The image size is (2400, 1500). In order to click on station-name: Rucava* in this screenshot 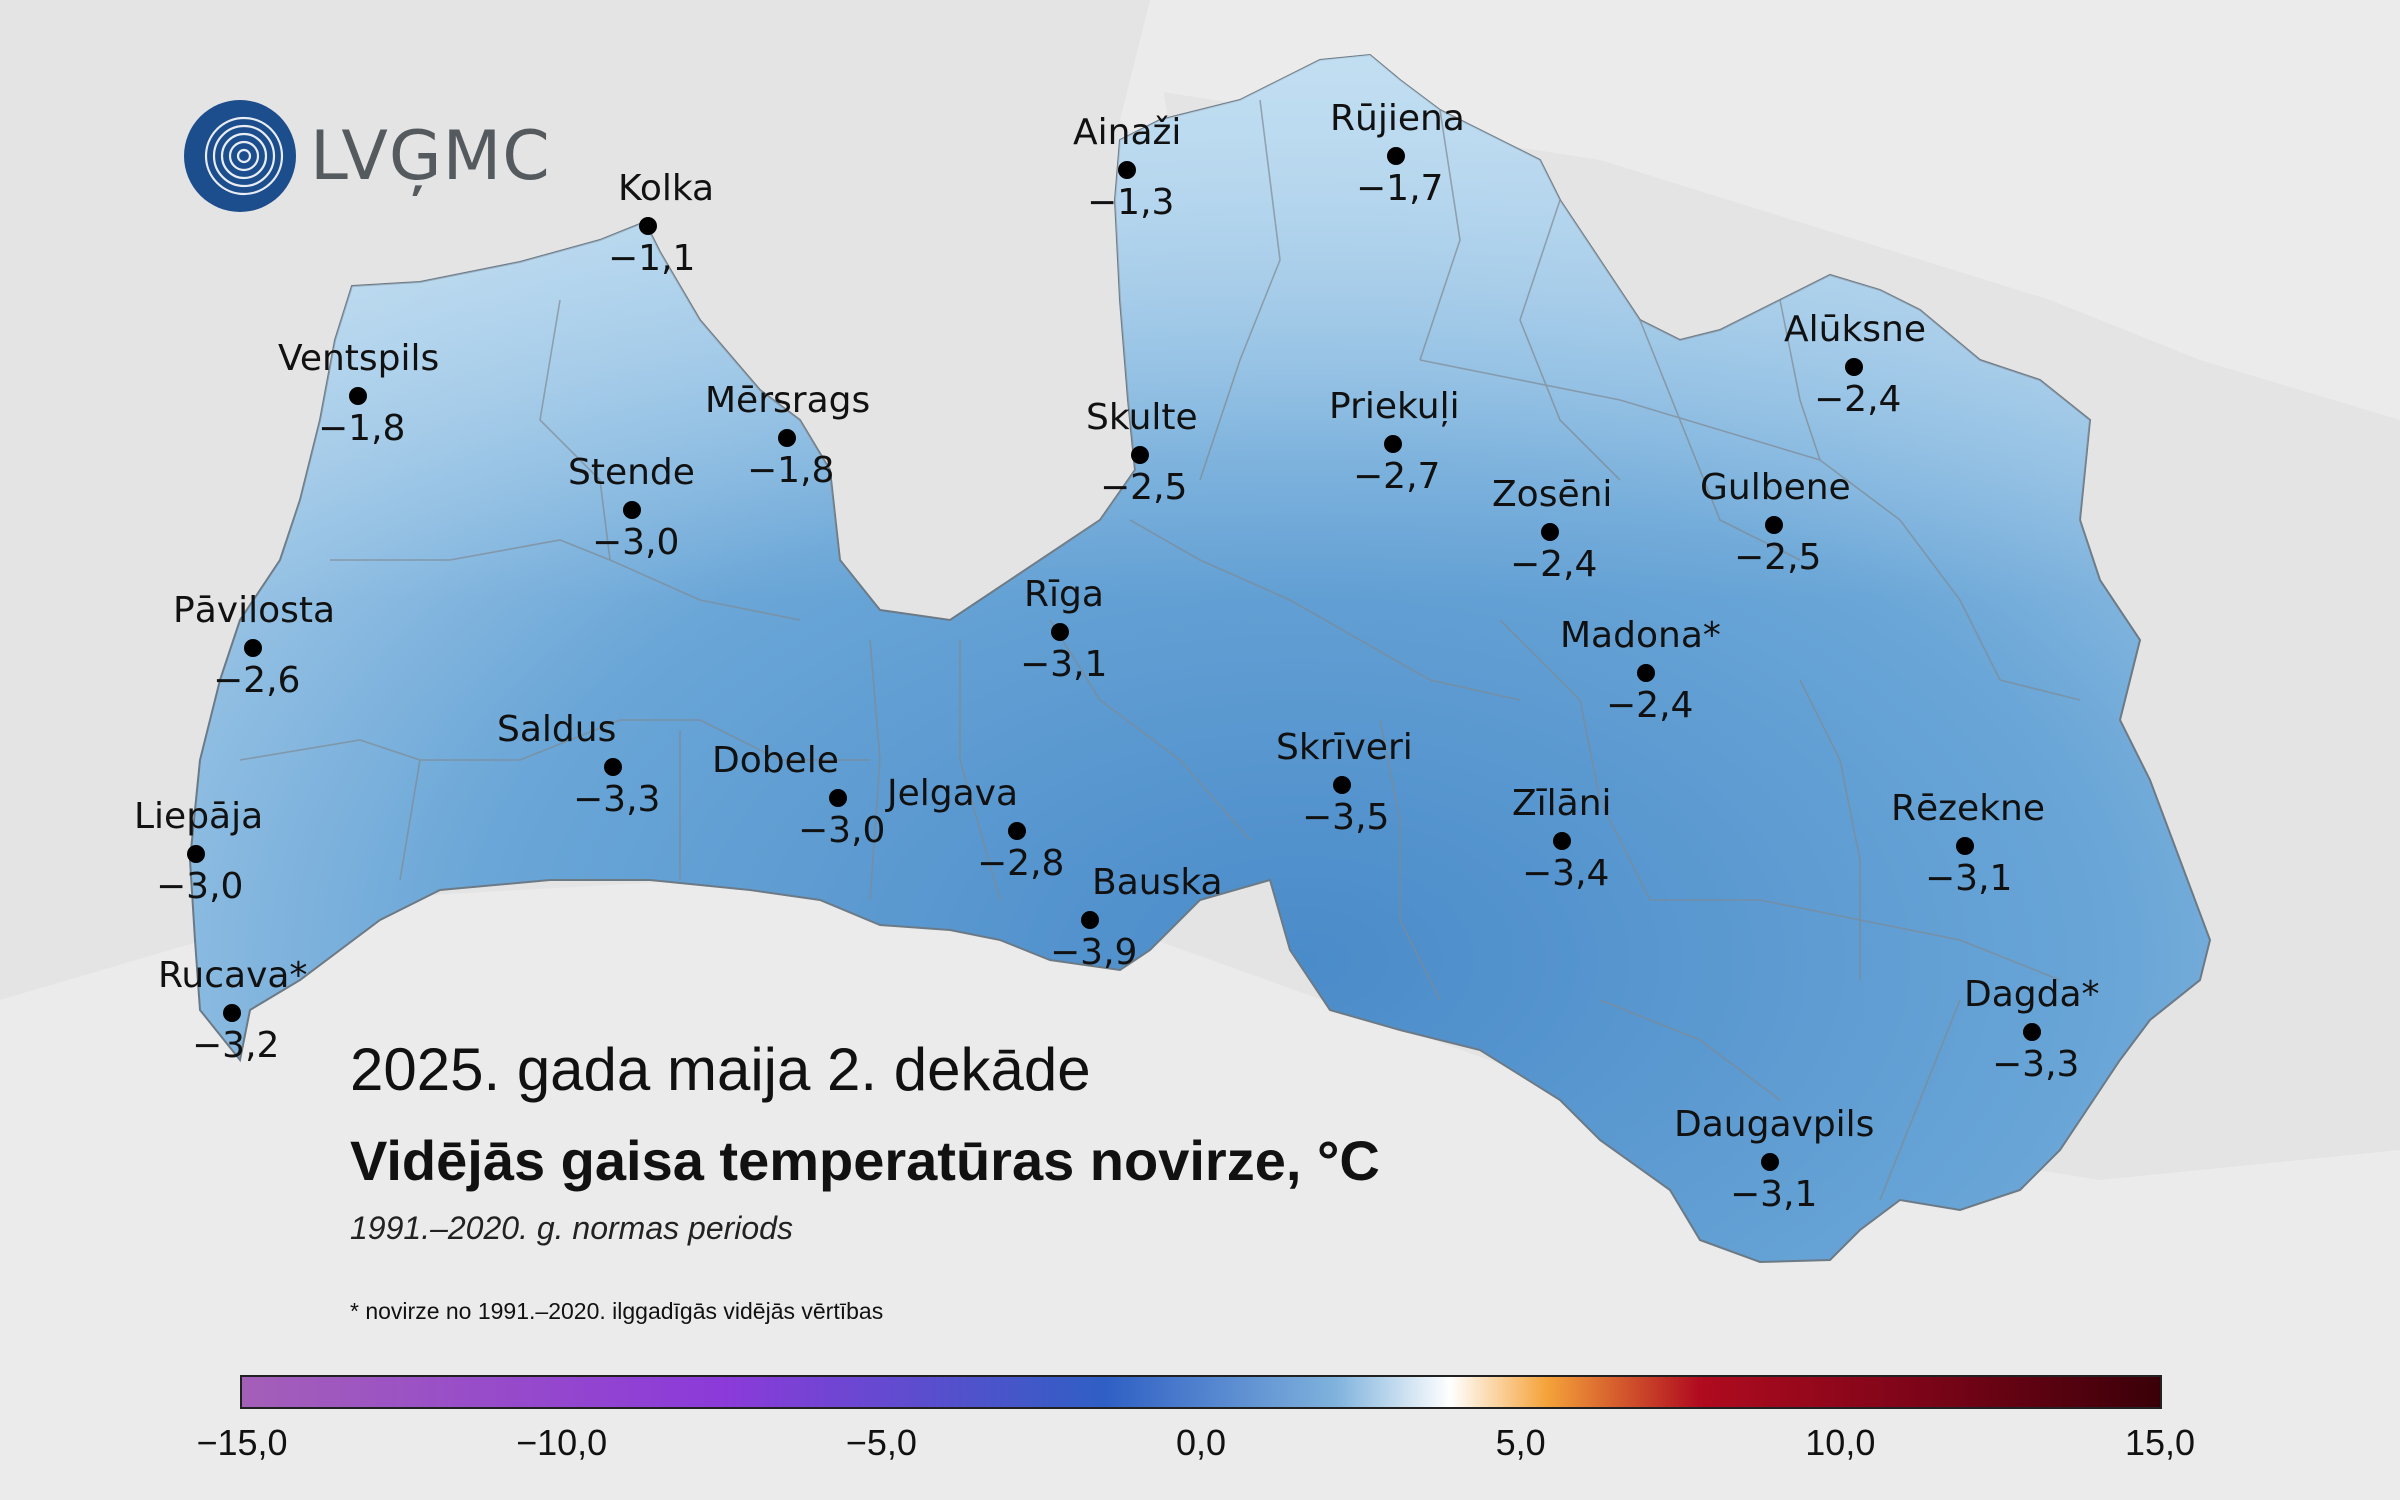, I will do `click(233, 975)`.